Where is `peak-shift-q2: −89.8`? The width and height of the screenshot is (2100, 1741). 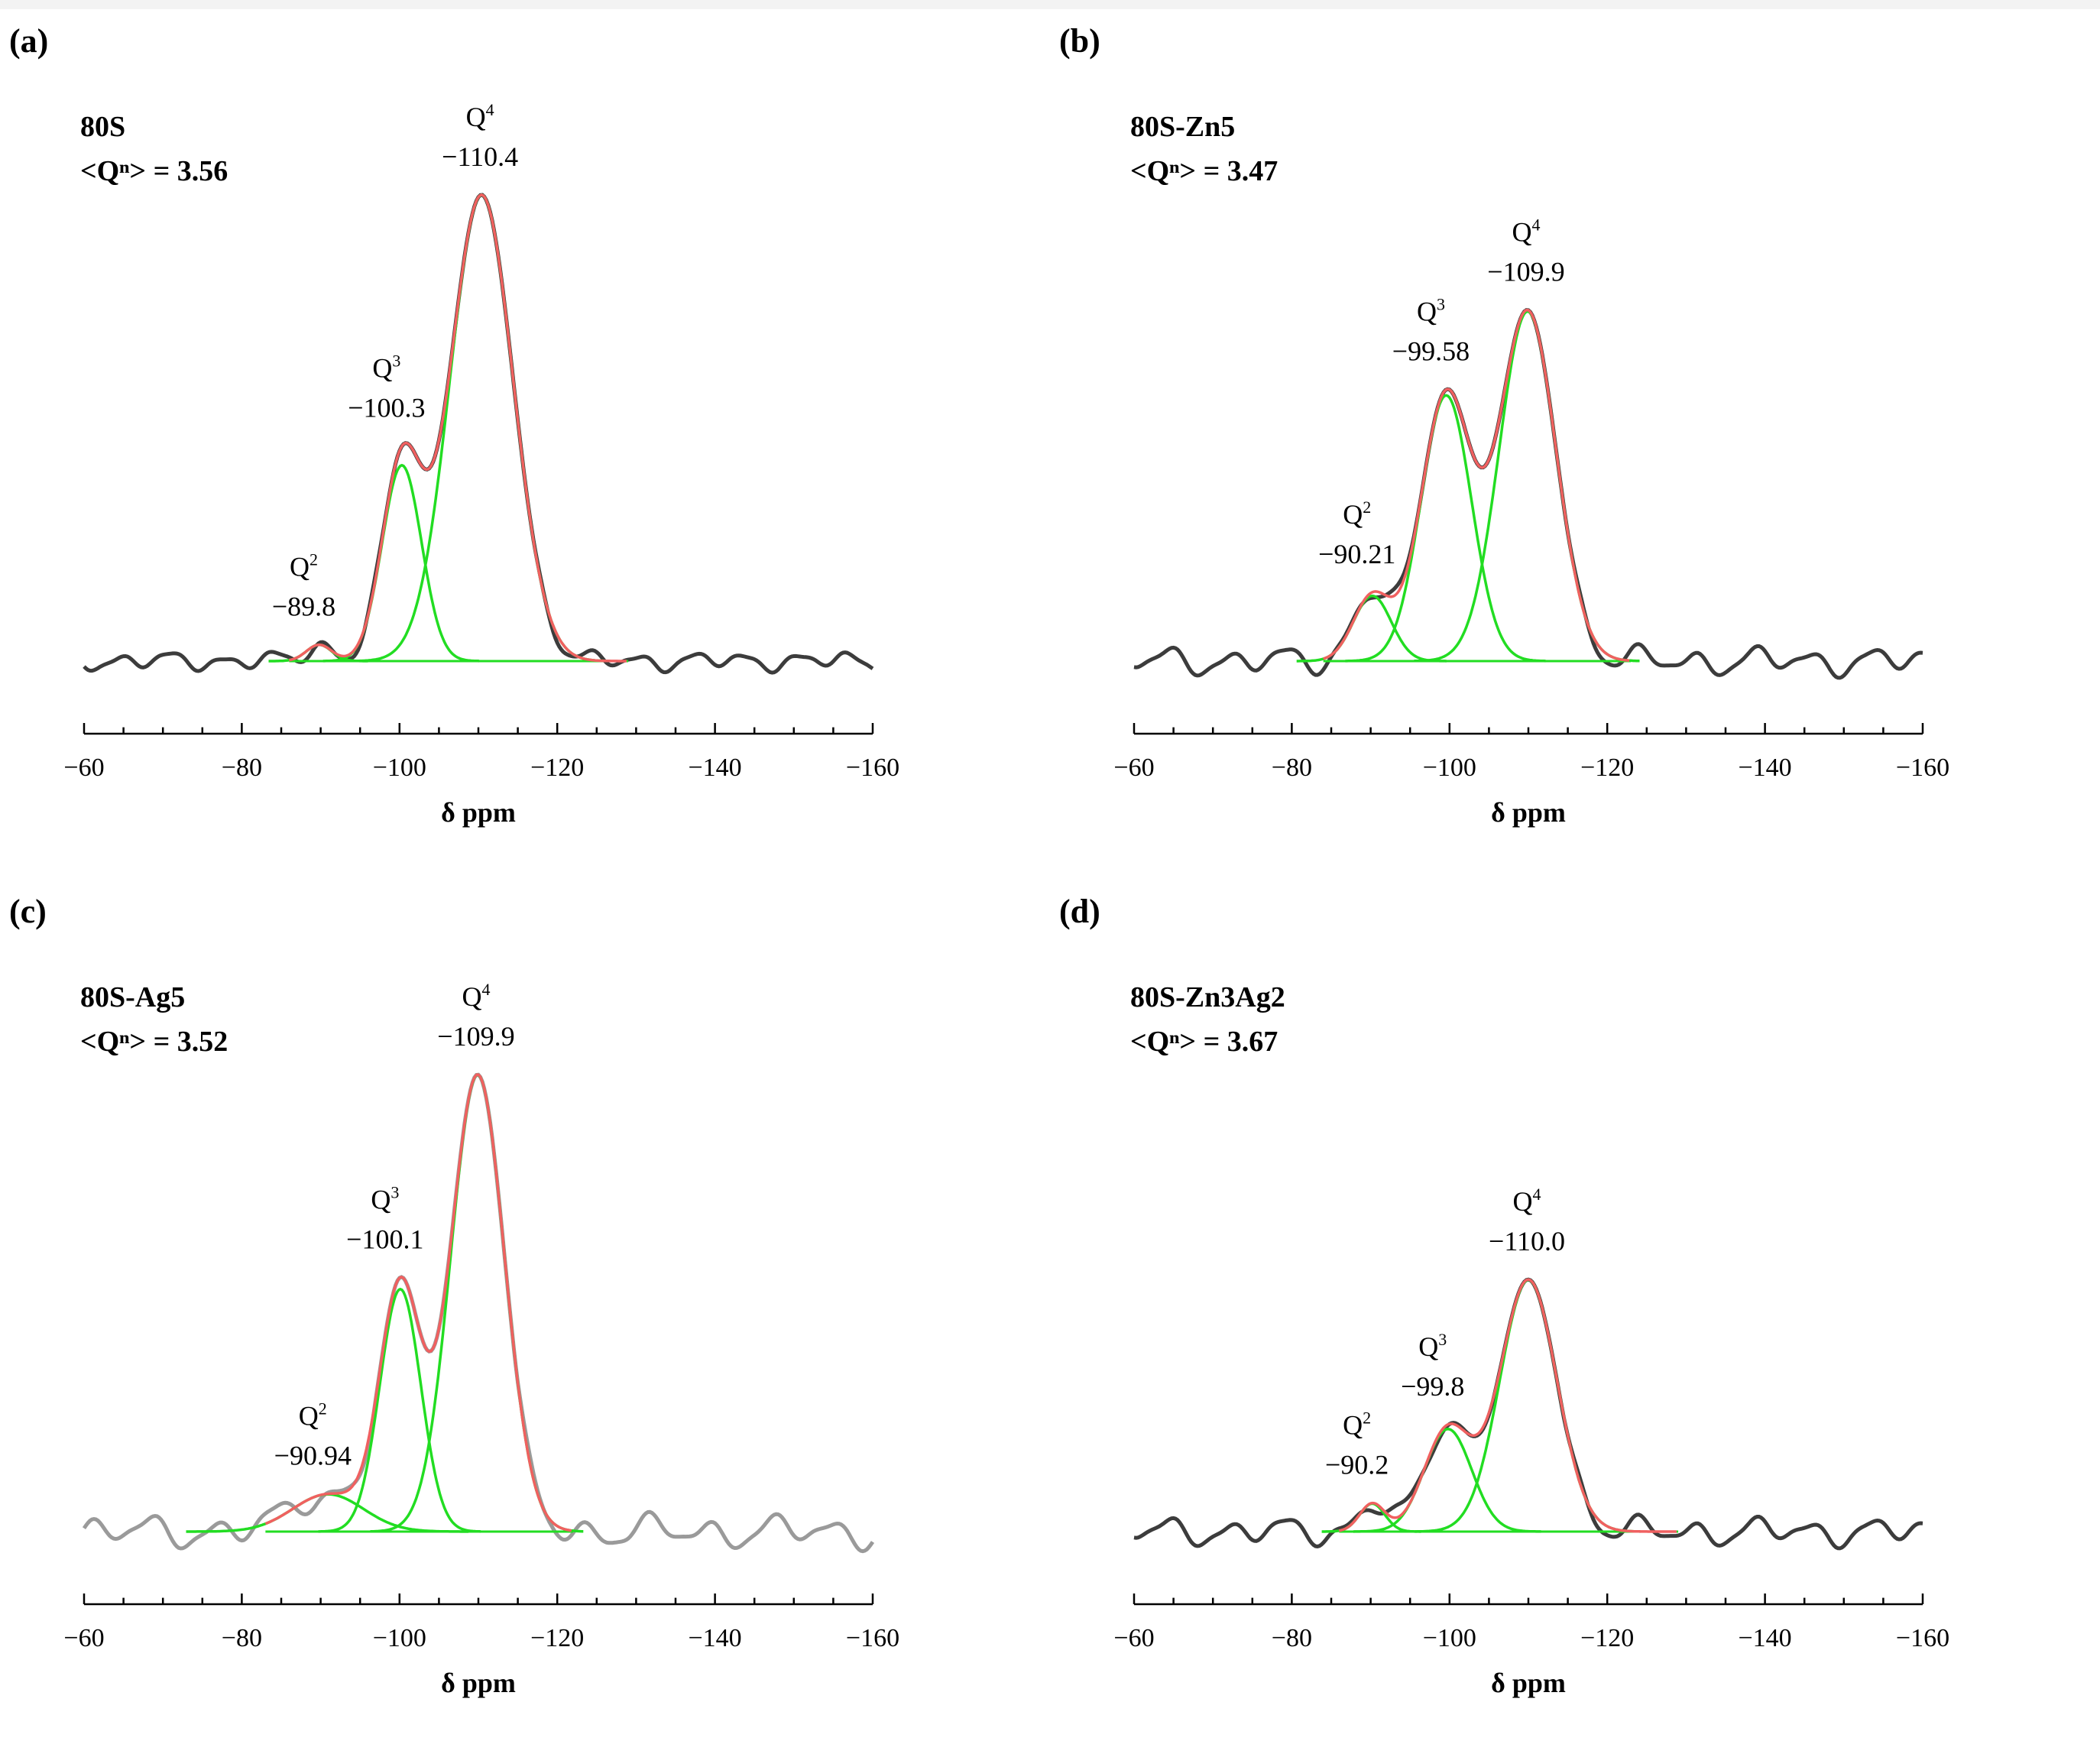
peak-shift-q2: −89.8 is located at coordinates (303, 607).